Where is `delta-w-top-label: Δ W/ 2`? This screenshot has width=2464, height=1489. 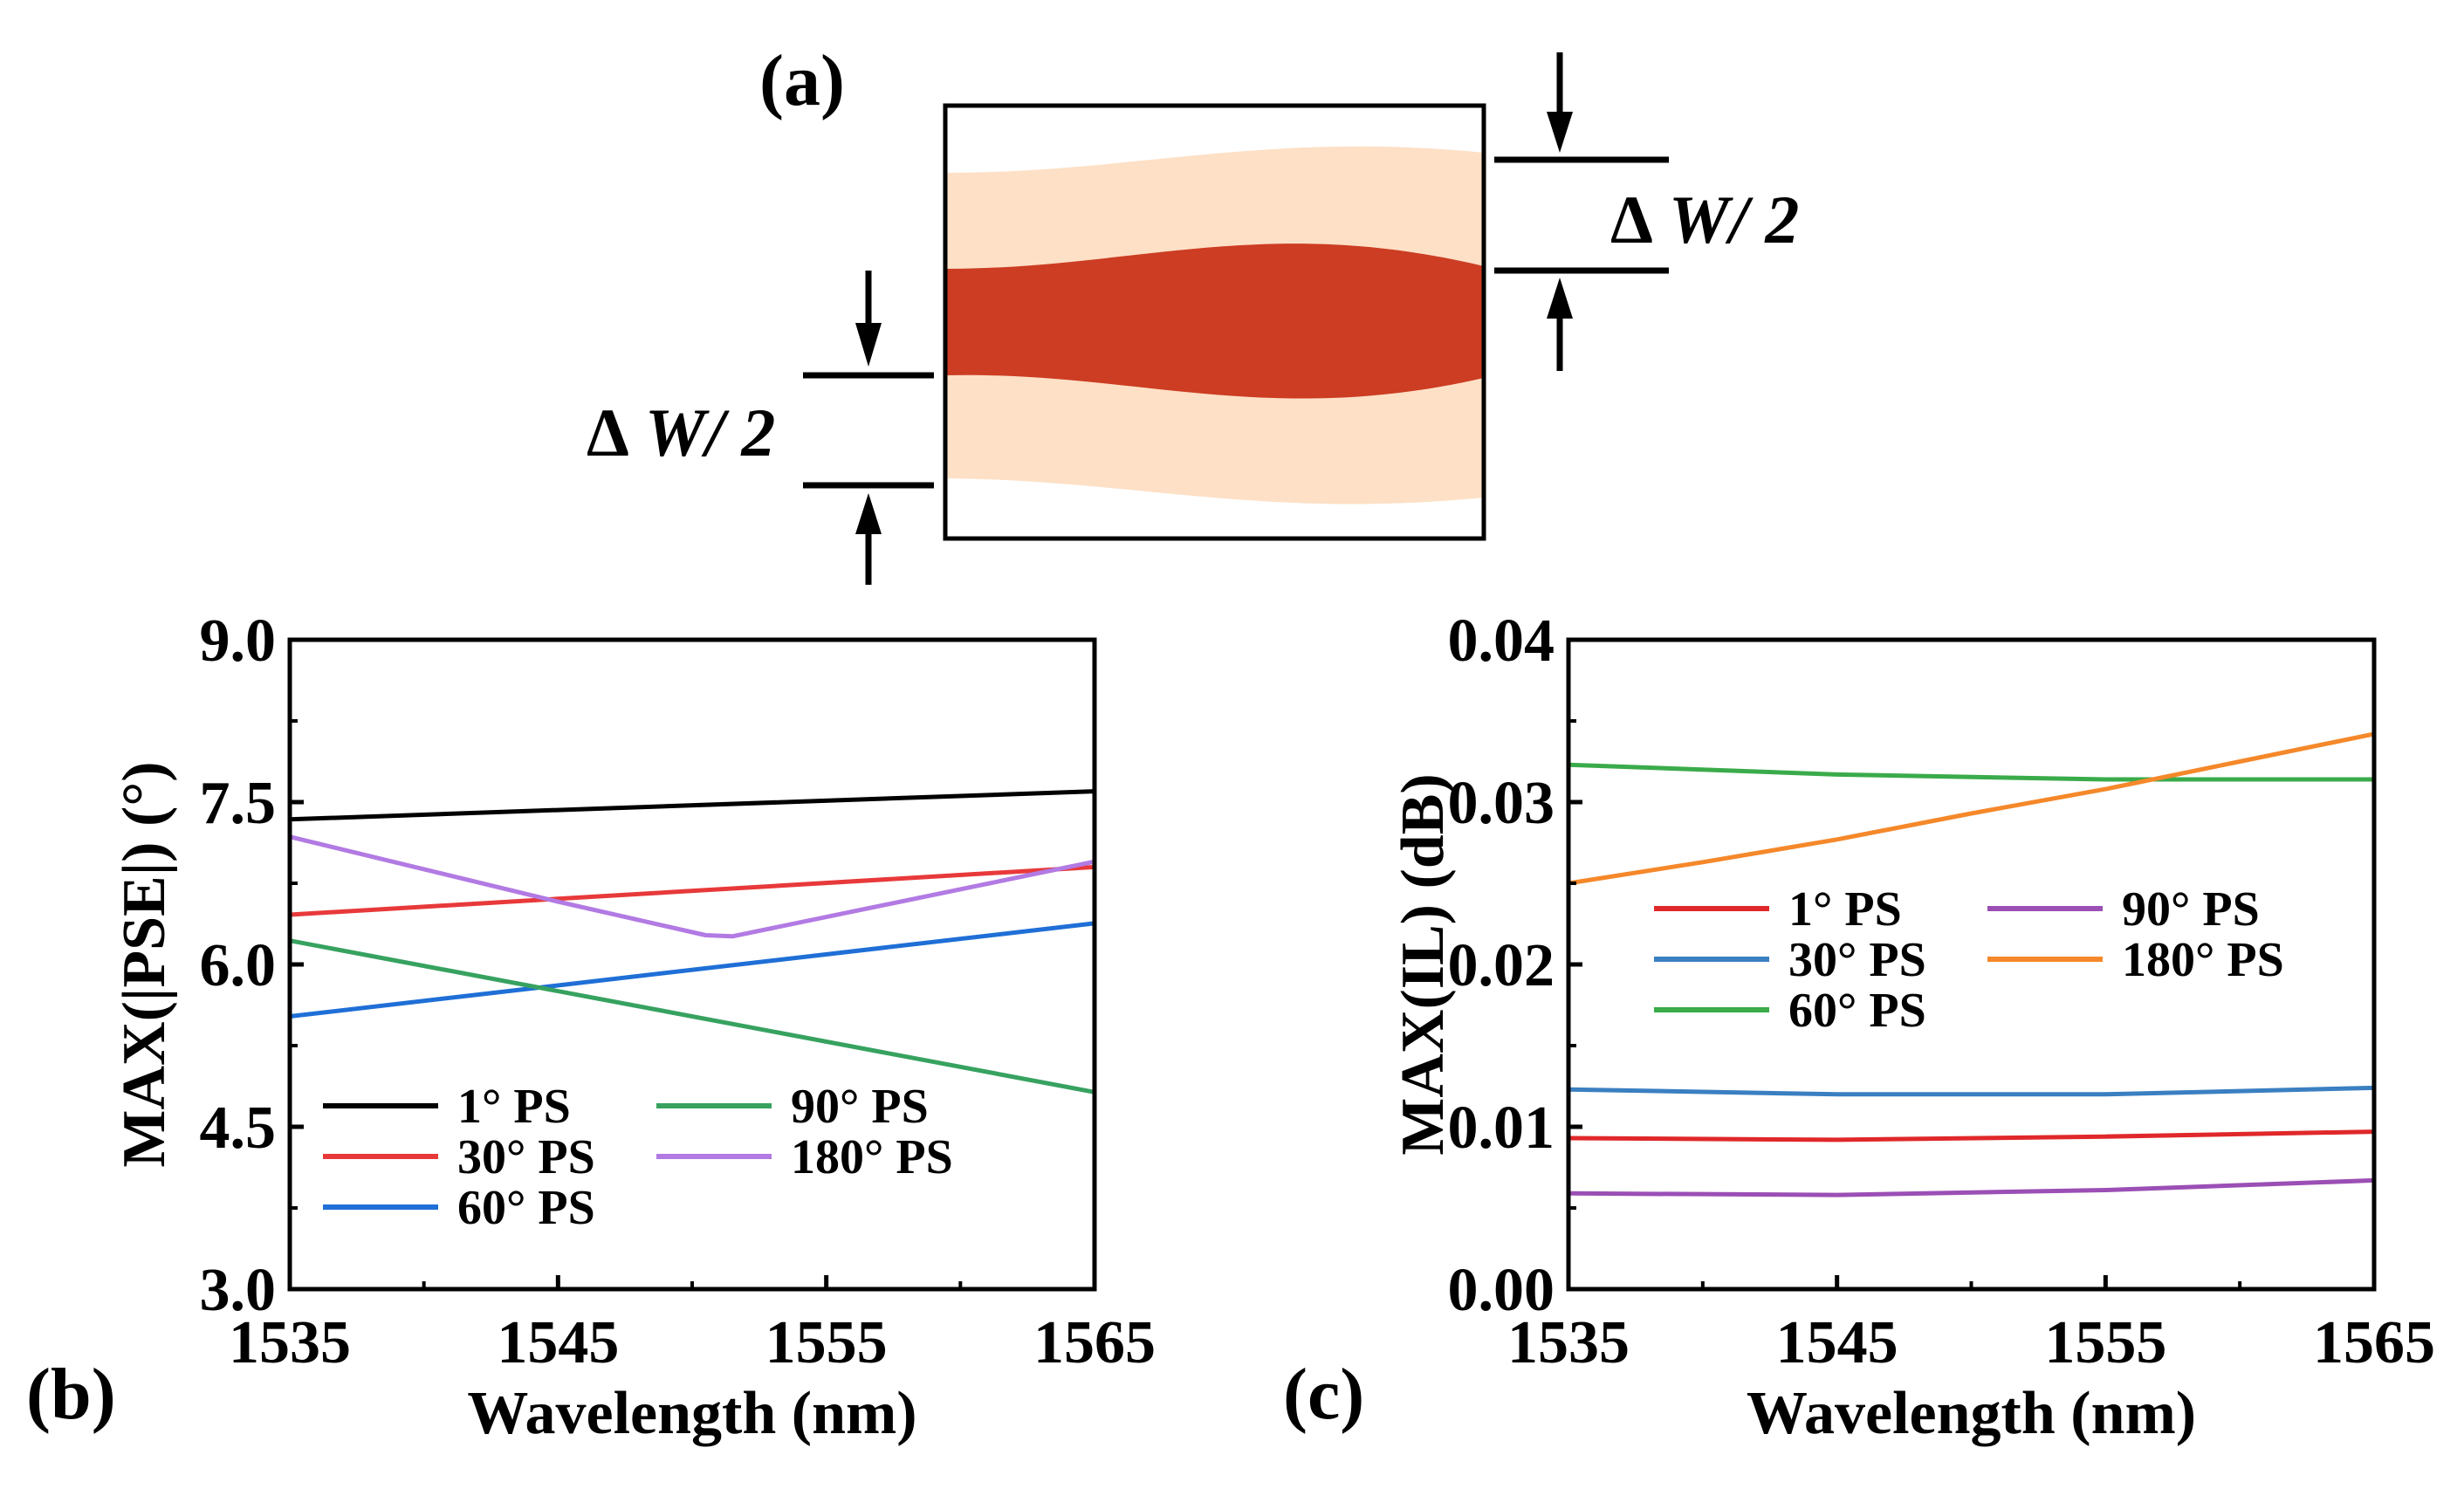
delta-w-top-label: Δ W/ 2 is located at coordinates (1704, 219).